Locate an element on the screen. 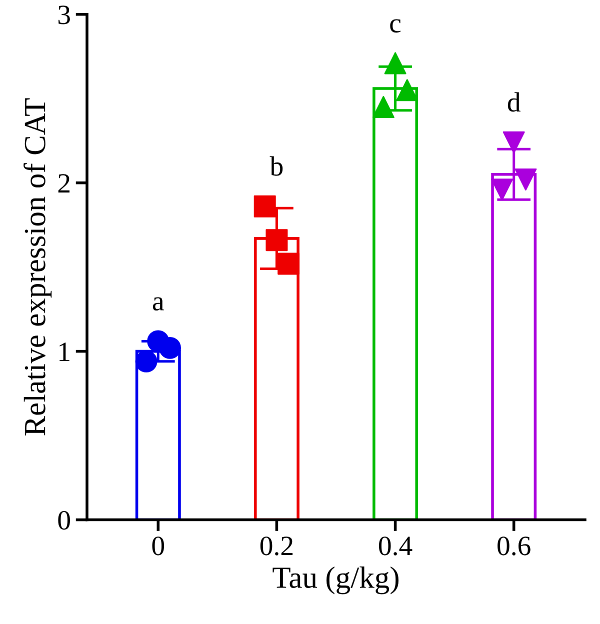  y-tick-label: 0 is located at coordinates (64, 520).